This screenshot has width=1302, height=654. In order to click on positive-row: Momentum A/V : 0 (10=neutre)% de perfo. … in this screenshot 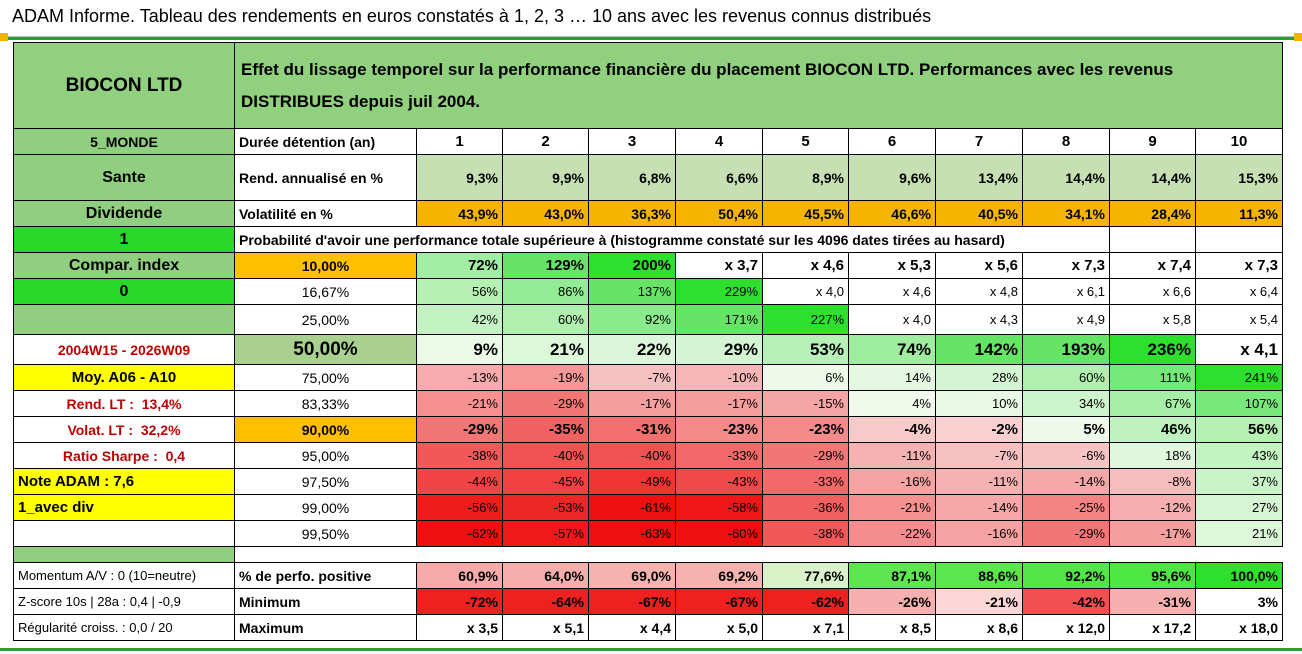, I will do `click(648, 575)`.